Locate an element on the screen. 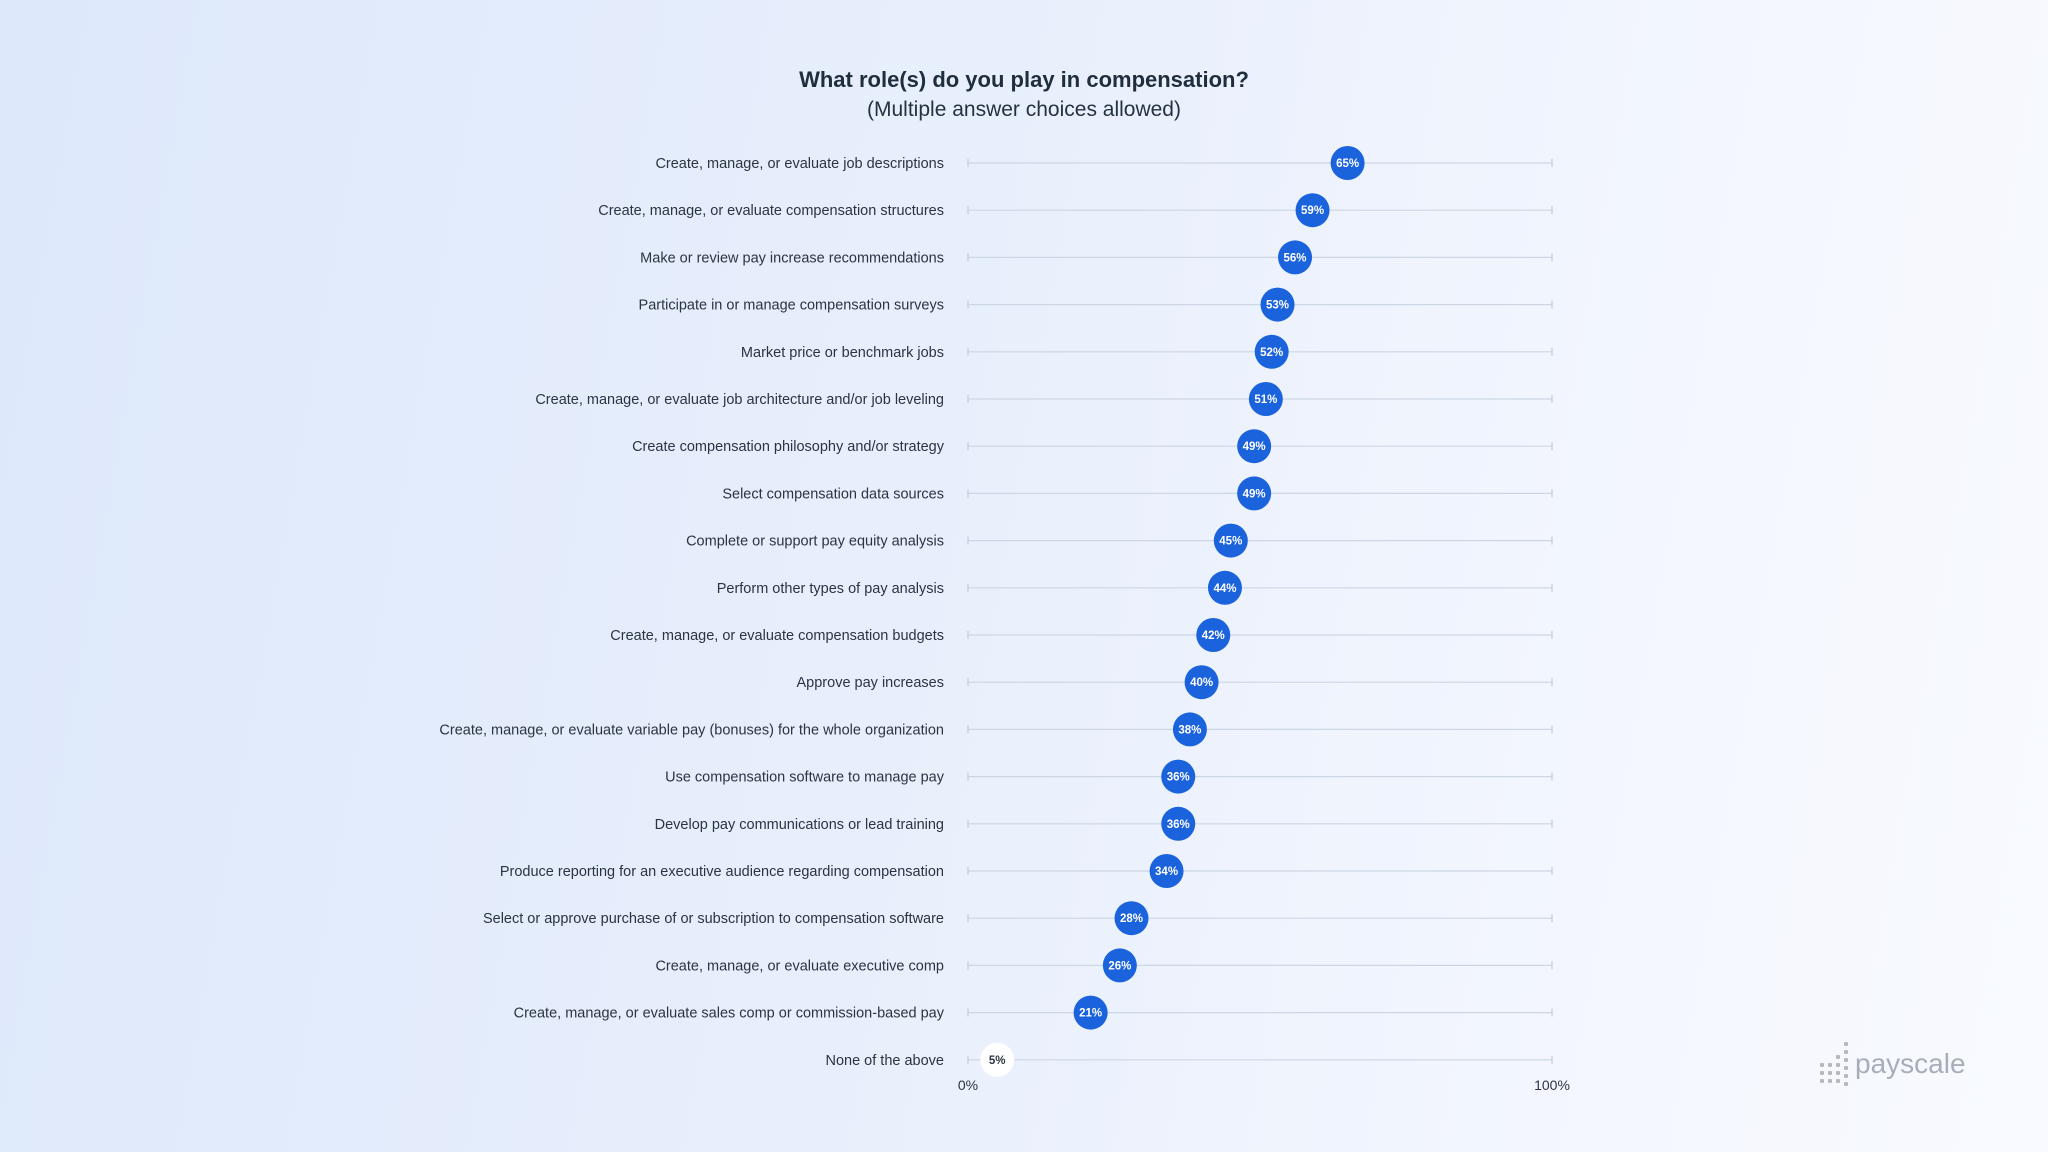 The height and width of the screenshot is (1152, 2048). payscale-wordmark: payscale is located at coordinates (1910, 1063).